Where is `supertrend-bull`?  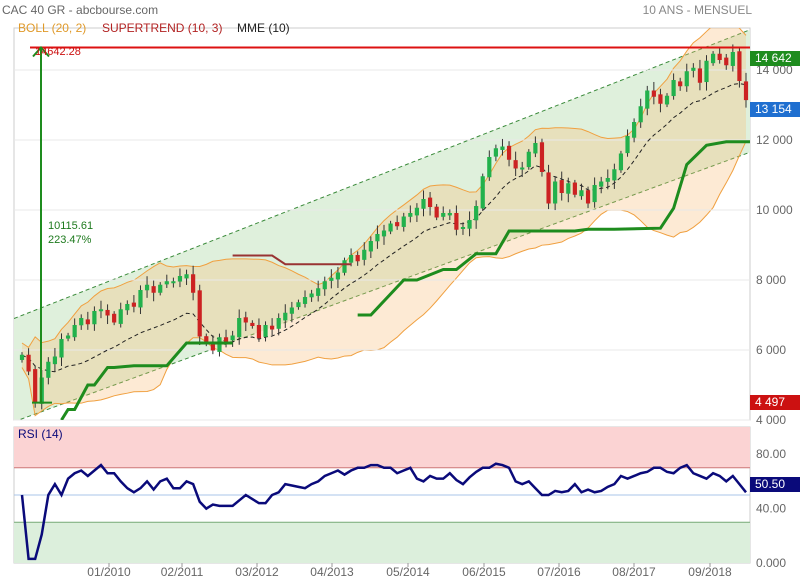 supertrend-bull is located at coordinates (146, 380).